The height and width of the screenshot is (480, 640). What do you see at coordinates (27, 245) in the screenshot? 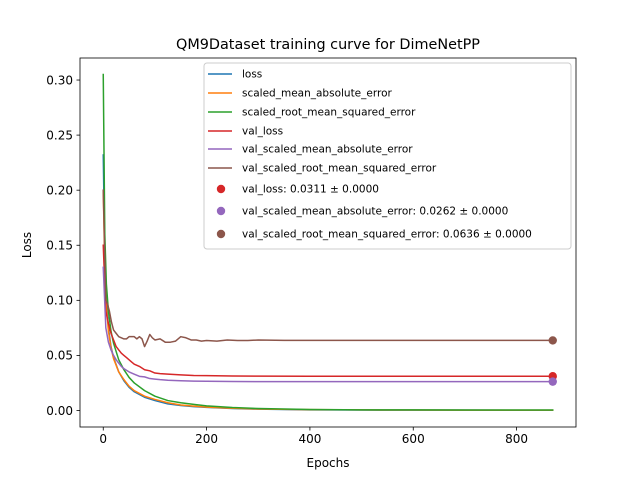
I see `y-axis-label: Loss` at bounding box center [27, 245].